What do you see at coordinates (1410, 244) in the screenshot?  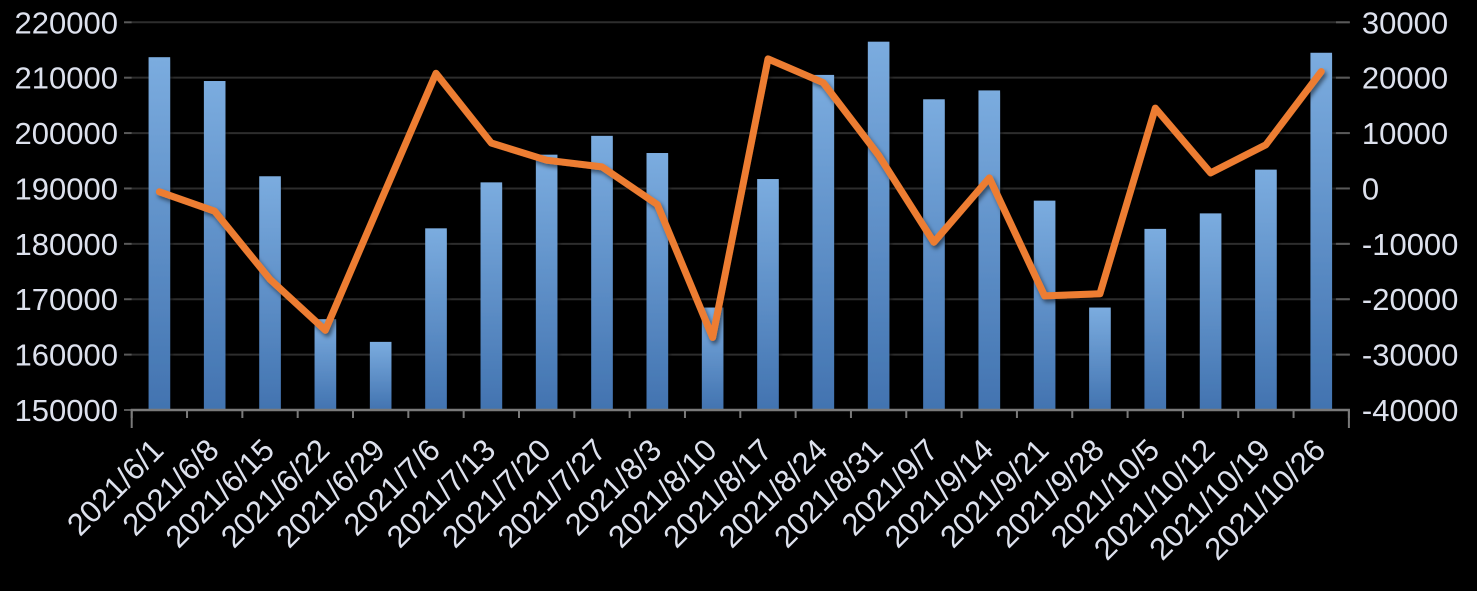 I see `right-axis-tick-label: -10000` at bounding box center [1410, 244].